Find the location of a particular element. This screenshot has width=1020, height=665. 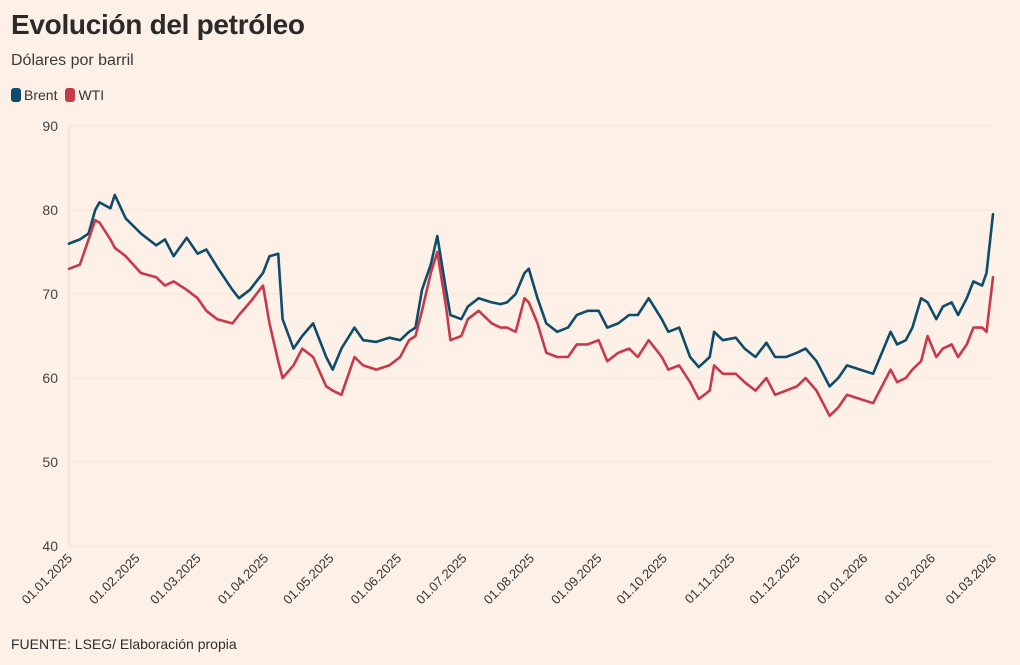

y-tick-label: 40 is located at coordinates (50, 546).